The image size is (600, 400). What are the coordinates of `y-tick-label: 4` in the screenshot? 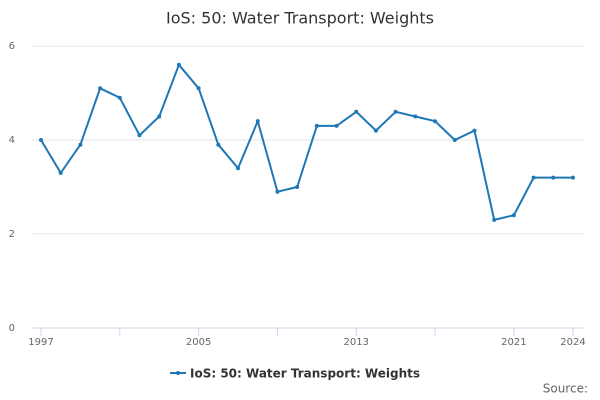 It's located at (12, 140).